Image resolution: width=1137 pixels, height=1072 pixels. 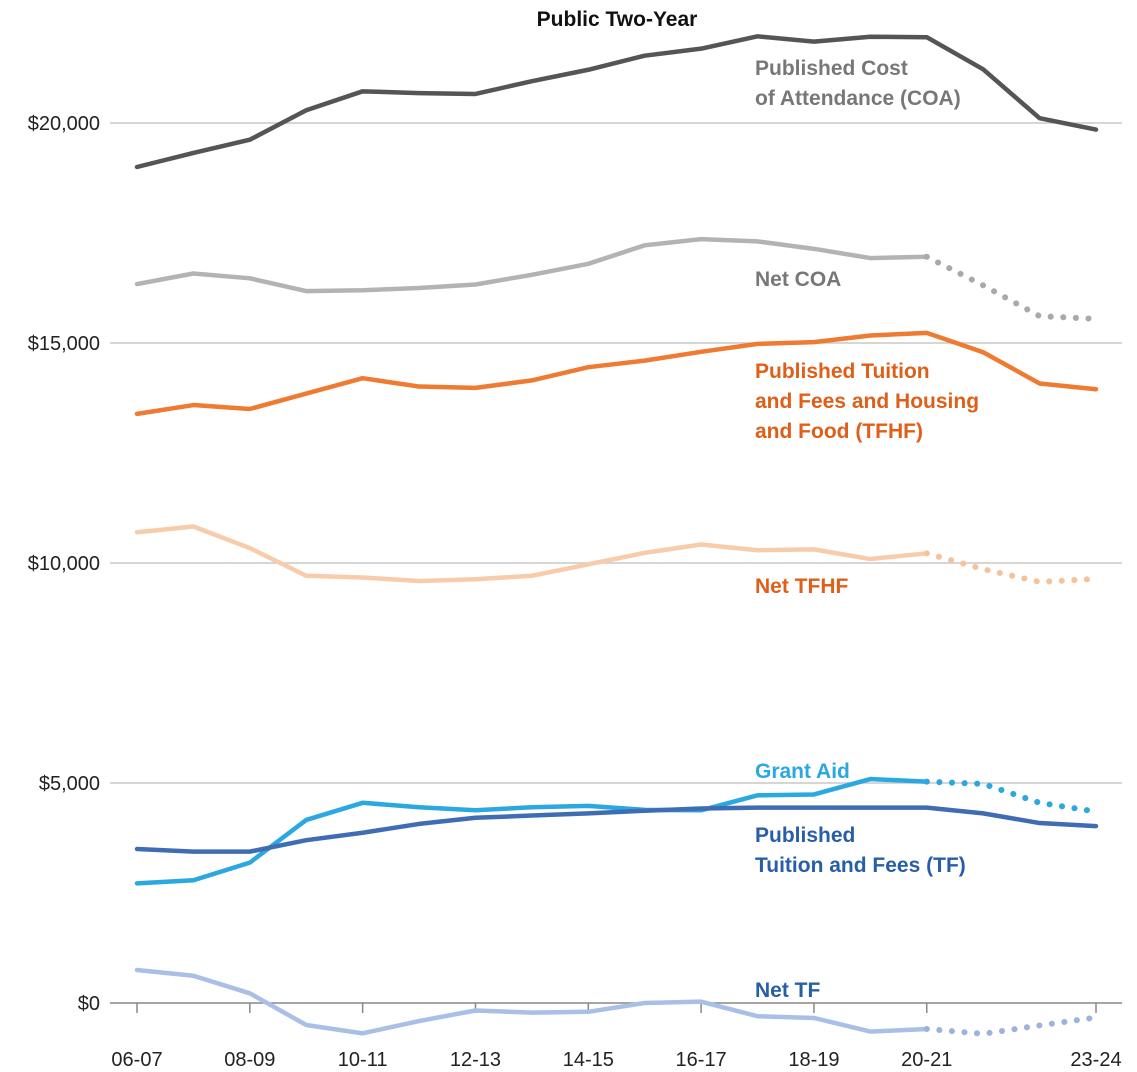 What do you see at coordinates (839, 431) in the screenshot?
I see `series-label-line: and Food (TFHF)` at bounding box center [839, 431].